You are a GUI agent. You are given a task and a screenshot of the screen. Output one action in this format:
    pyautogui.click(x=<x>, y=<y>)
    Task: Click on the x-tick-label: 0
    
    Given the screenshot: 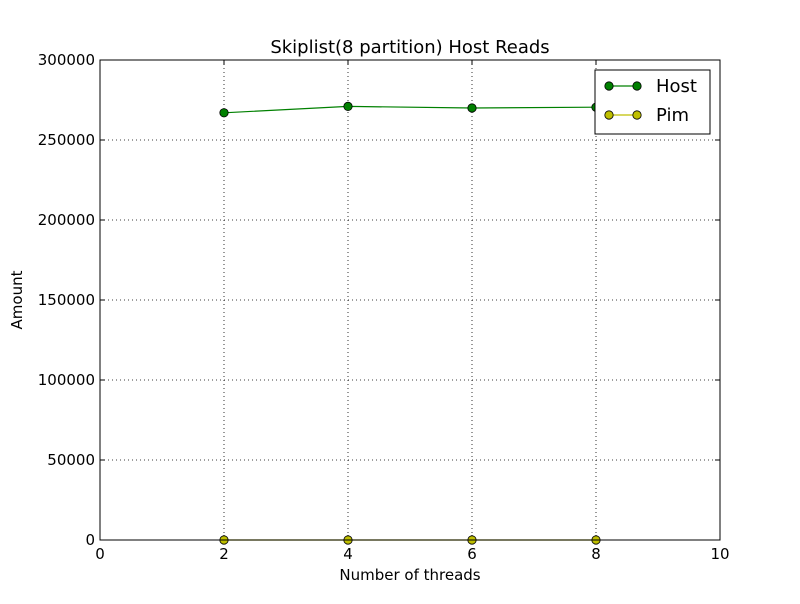 What is the action you would take?
    pyautogui.click(x=100, y=554)
    